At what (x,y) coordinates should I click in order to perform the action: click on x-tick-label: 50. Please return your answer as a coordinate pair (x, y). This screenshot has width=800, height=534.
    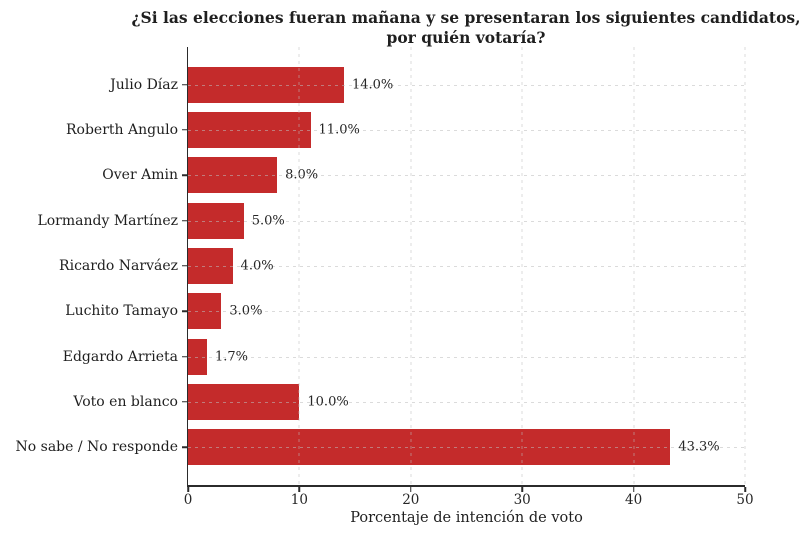
    Looking at the image, I should click on (745, 500).